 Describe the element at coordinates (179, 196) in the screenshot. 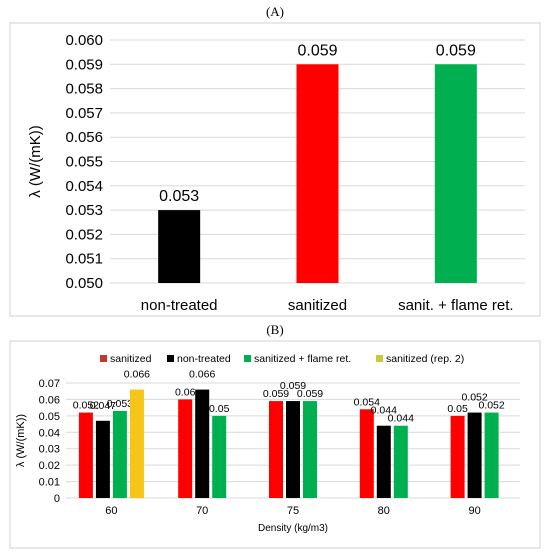

I see `data-label-a: 0.053` at that location.